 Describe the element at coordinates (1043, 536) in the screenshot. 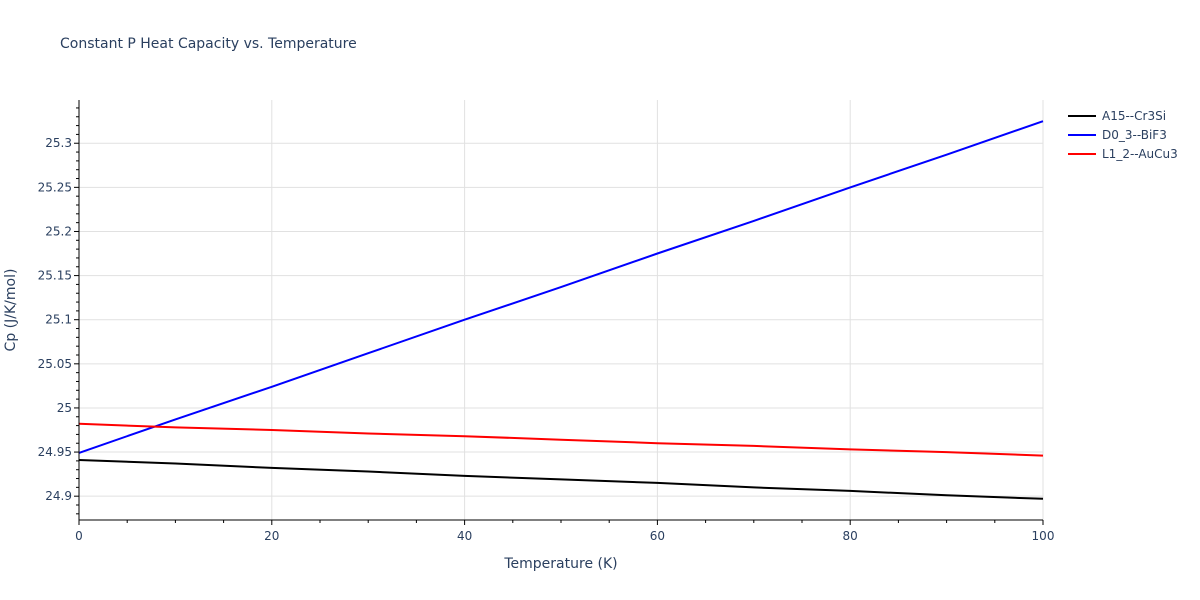

I see `x-tick-label: 100` at that location.